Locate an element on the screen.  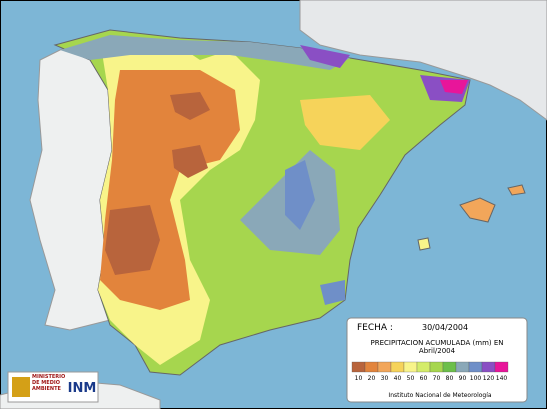
legend-label: 10 is located at coordinates (359, 378).